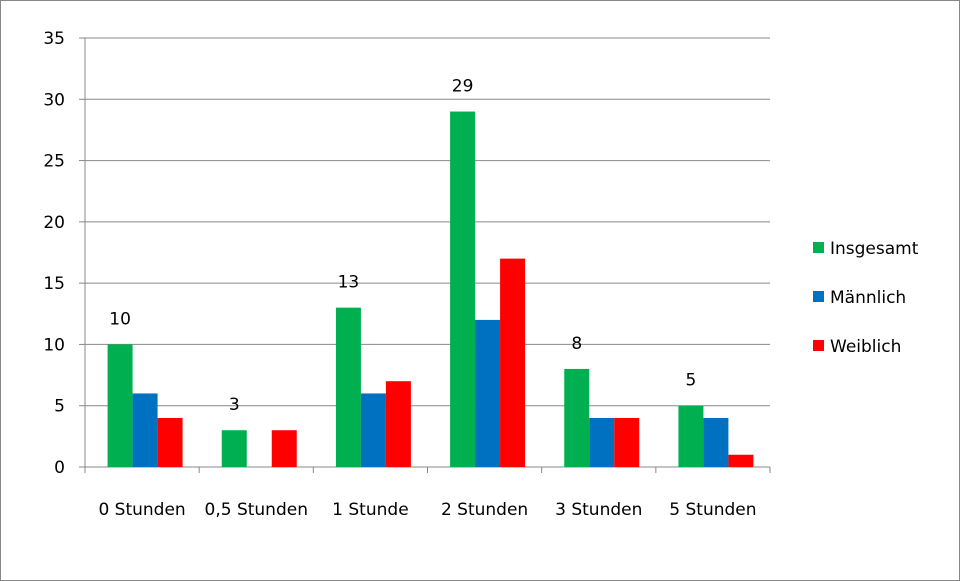 The width and height of the screenshot is (960, 581). What do you see at coordinates (54, 162) in the screenshot?
I see `y-tick-label: 25` at bounding box center [54, 162].